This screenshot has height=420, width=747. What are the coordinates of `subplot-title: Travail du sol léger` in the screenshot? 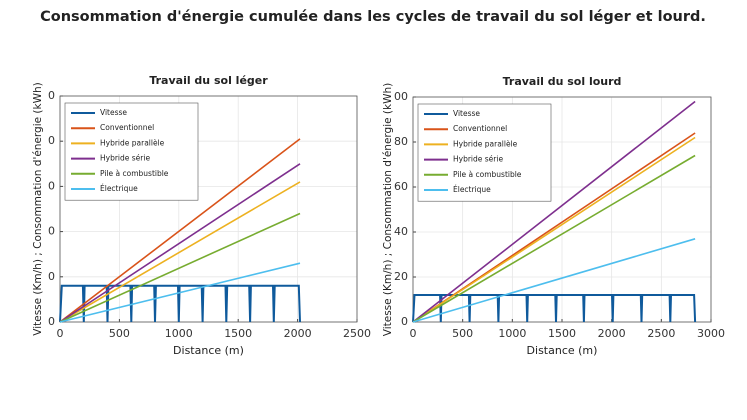 It's located at (208, 80).